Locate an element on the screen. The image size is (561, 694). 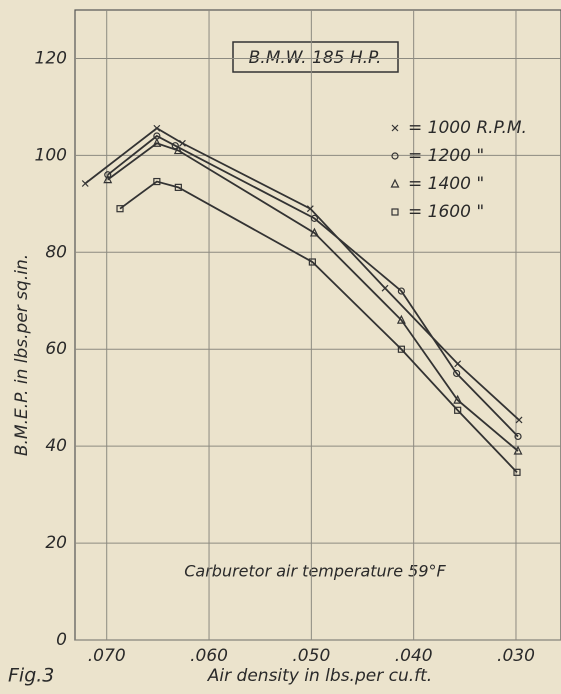
title-box is located at coordinates (315, 57).